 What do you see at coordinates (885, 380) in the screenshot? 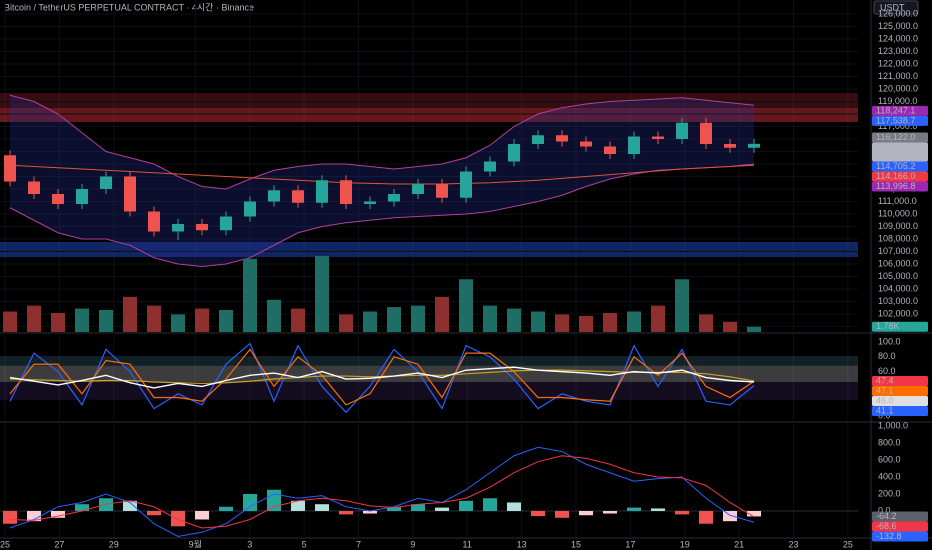
I see `price-tag-label: 47.4` at bounding box center [885, 380].